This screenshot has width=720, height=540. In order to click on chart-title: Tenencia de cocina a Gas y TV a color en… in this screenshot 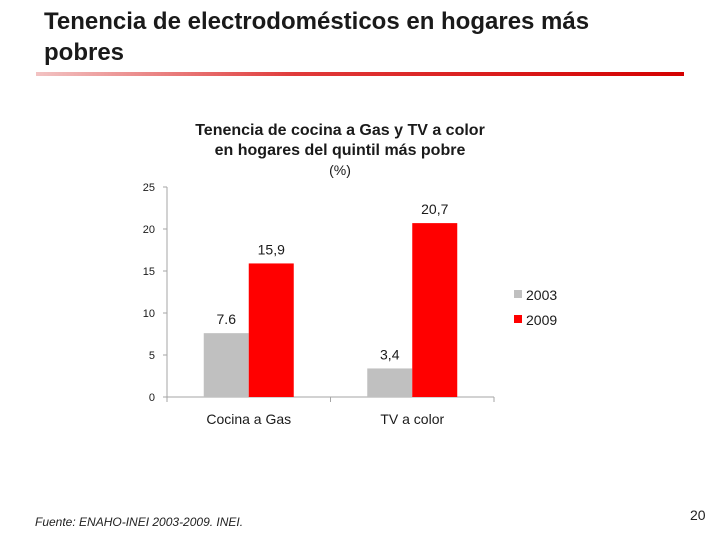, I will do `click(340, 141)`.